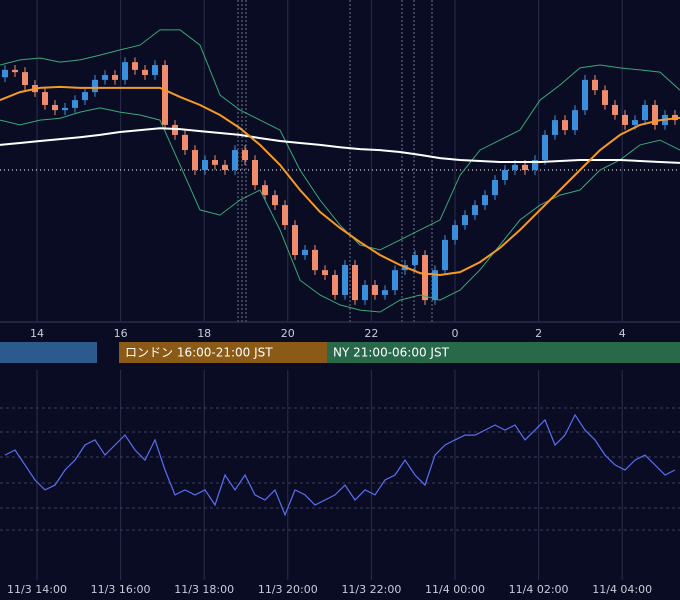 This screenshot has height=600, width=680. I want to click on x-tick-label: 20, so click(288, 333).